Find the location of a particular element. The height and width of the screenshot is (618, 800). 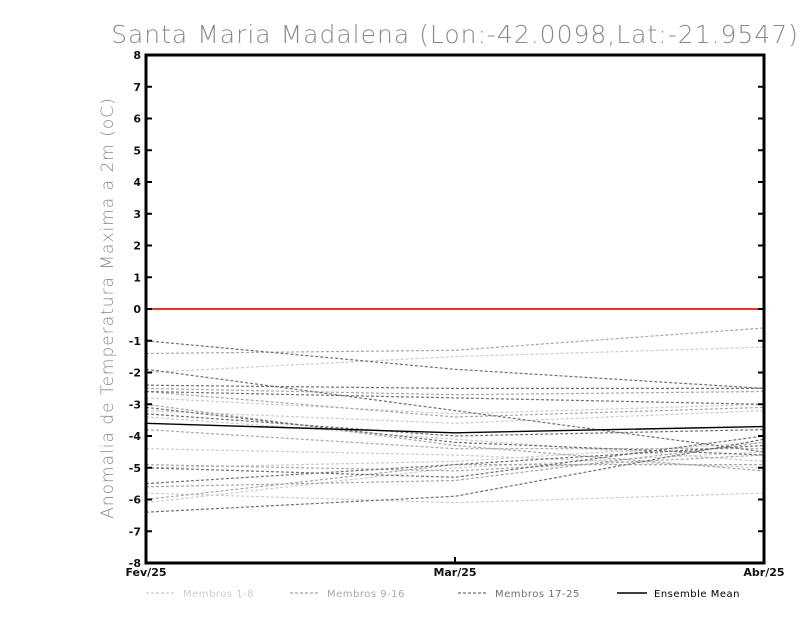

series-line-m19 is located at coordinates (454, 386).